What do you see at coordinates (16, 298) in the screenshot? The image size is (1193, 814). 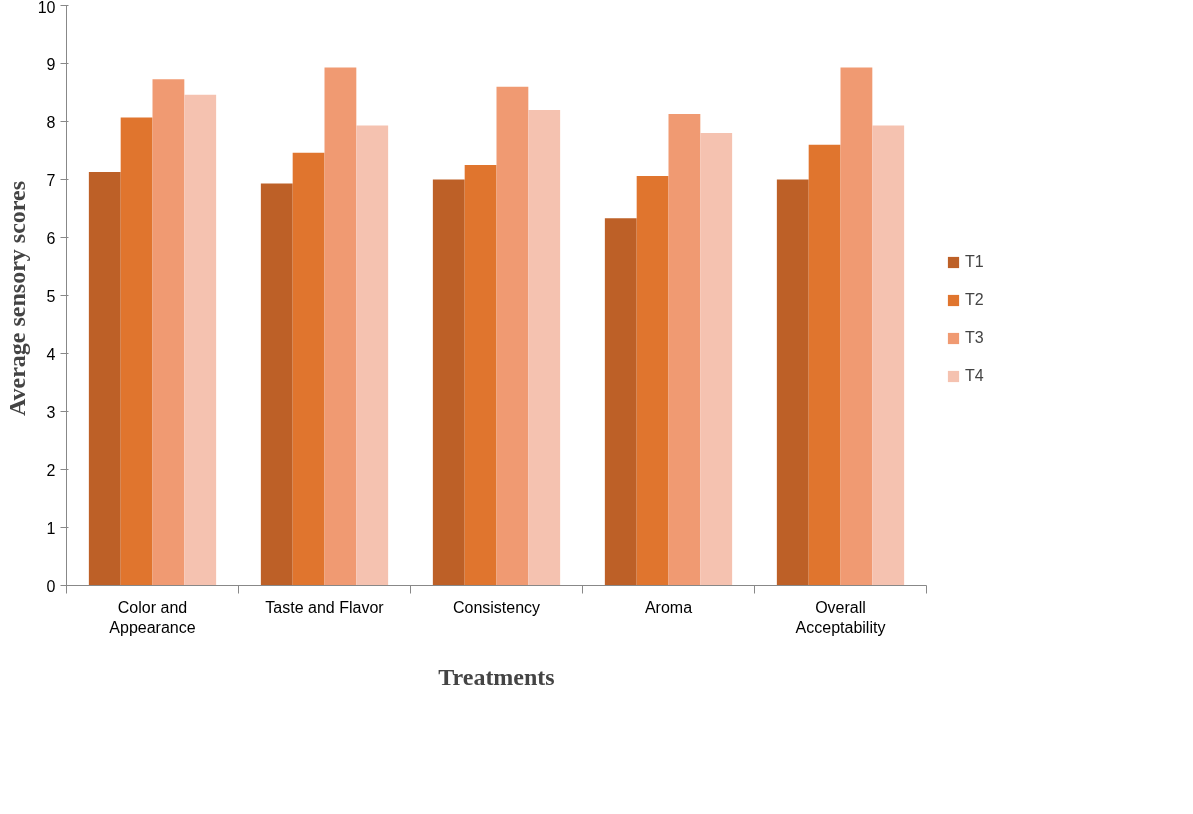 I see `y-axis-title: Average sensory scores` at bounding box center [16, 298].